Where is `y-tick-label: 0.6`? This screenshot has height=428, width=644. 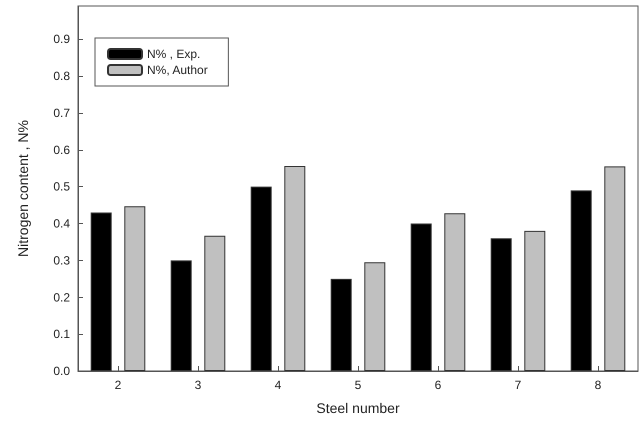
y-tick-label: 0.6 is located at coordinates (61, 149).